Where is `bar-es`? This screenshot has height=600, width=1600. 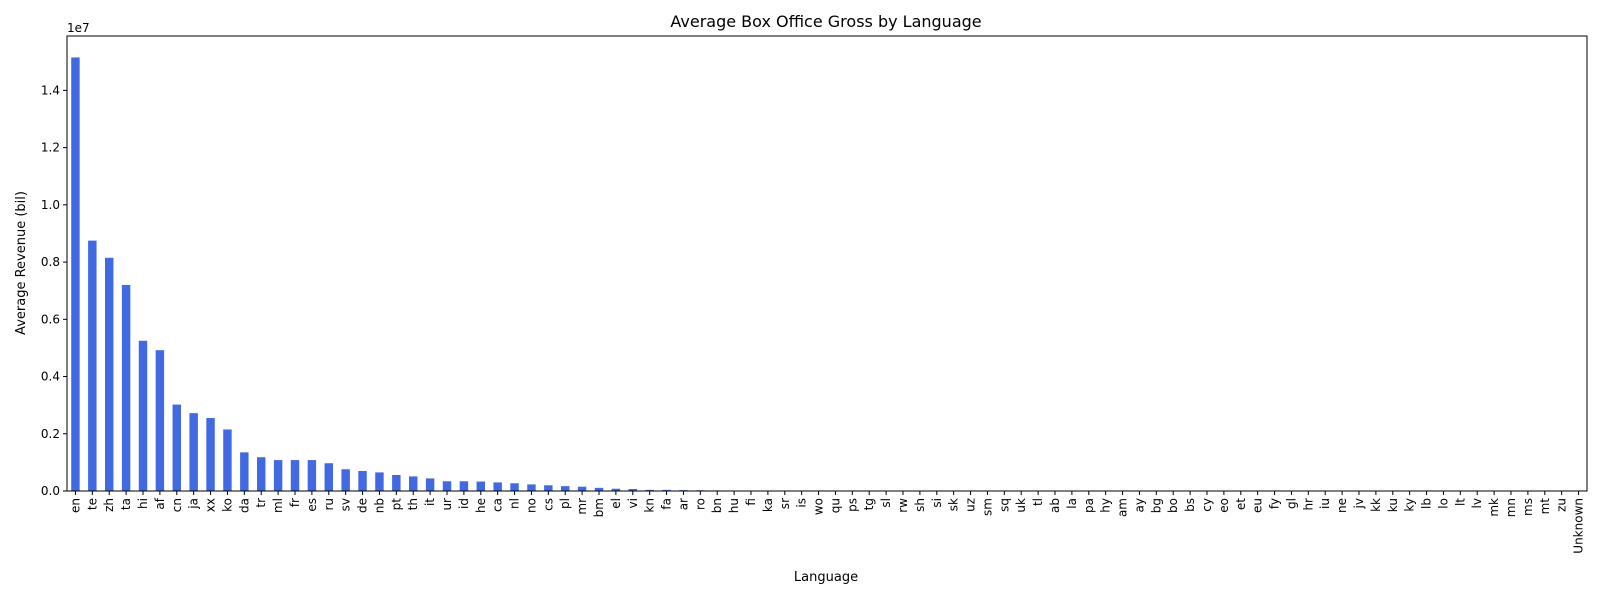
bar-es is located at coordinates (312, 475).